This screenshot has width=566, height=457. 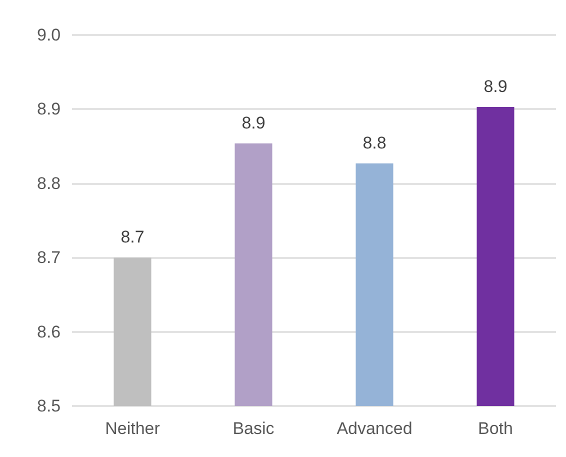 What do you see at coordinates (49, 35) in the screenshot?
I see `y-tick-label: 9.0` at bounding box center [49, 35].